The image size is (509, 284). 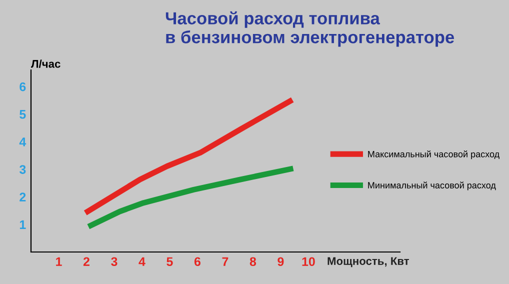 What do you see at coordinates (86, 261) in the screenshot?
I see `x-tick-label: 2` at bounding box center [86, 261].